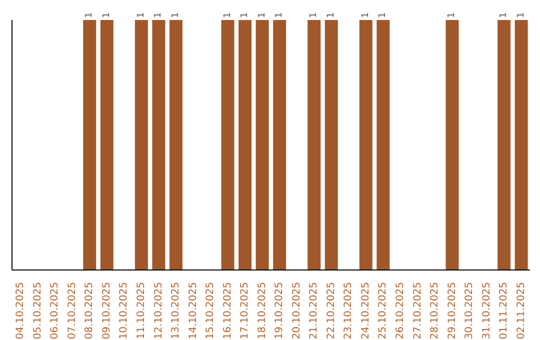 This screenshot has width=540, height=340. Describe the element at coordinates (418, 311) in the screenshot. I see `x-tick-label: 27.10.2025` at that location.